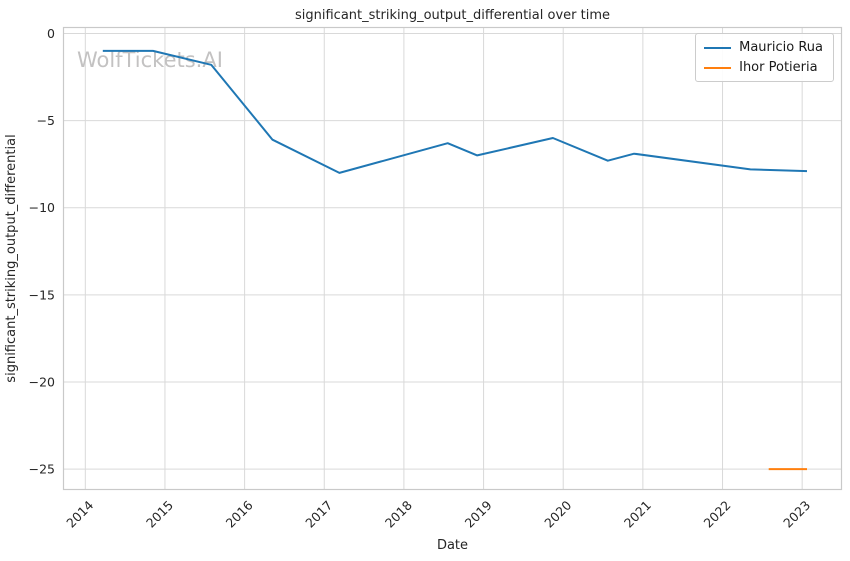 Image resolution: width=850 pixels, height=561 pixels. Describe the element at coordinates (781, 47) in the screenshot. I see `legend-label: Mauricio Rua` at that location.